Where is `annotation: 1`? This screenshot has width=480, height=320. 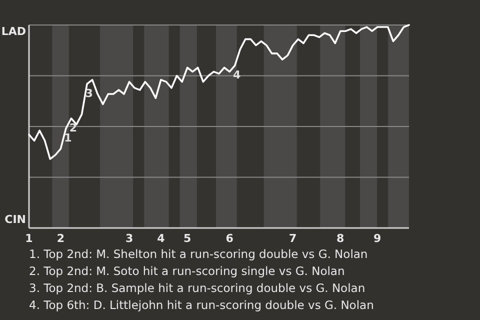
annotation: 1 is located at coordinates (68, 138).